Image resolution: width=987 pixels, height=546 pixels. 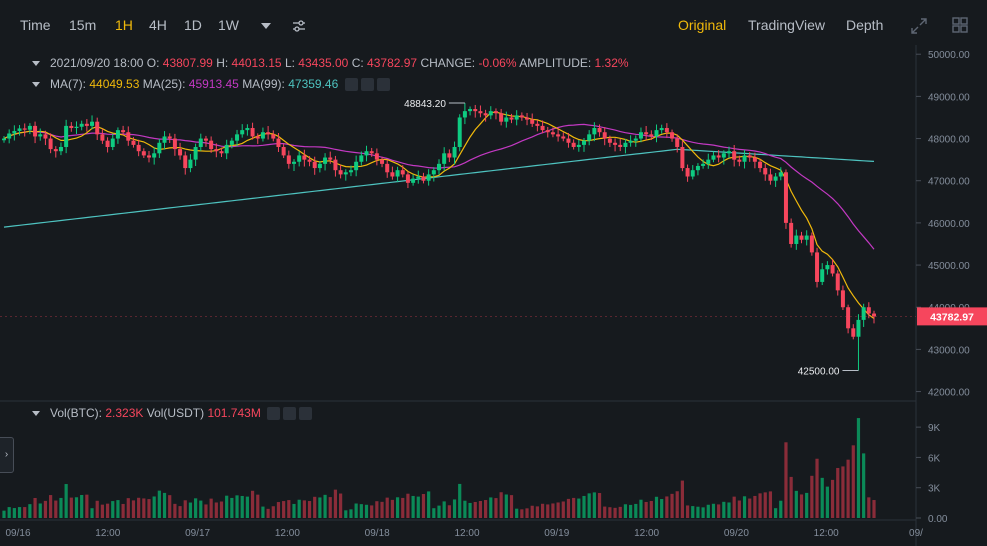 What do you see at coordinates (949, 350) in the screenshot?
I see `price-tick-label: 43000.00` at bounding box center [949, 350].